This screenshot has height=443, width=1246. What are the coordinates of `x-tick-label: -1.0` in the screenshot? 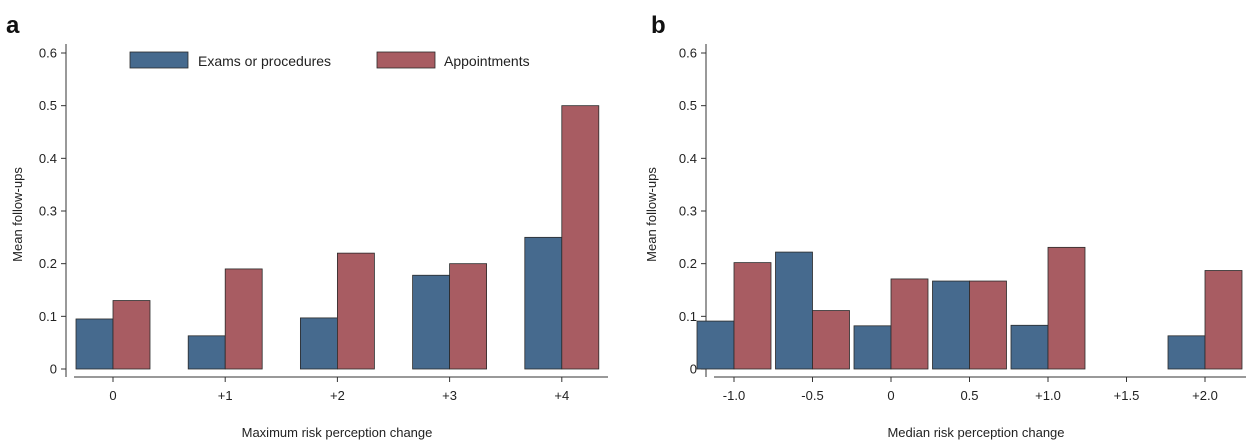 It's located at (734, 395).